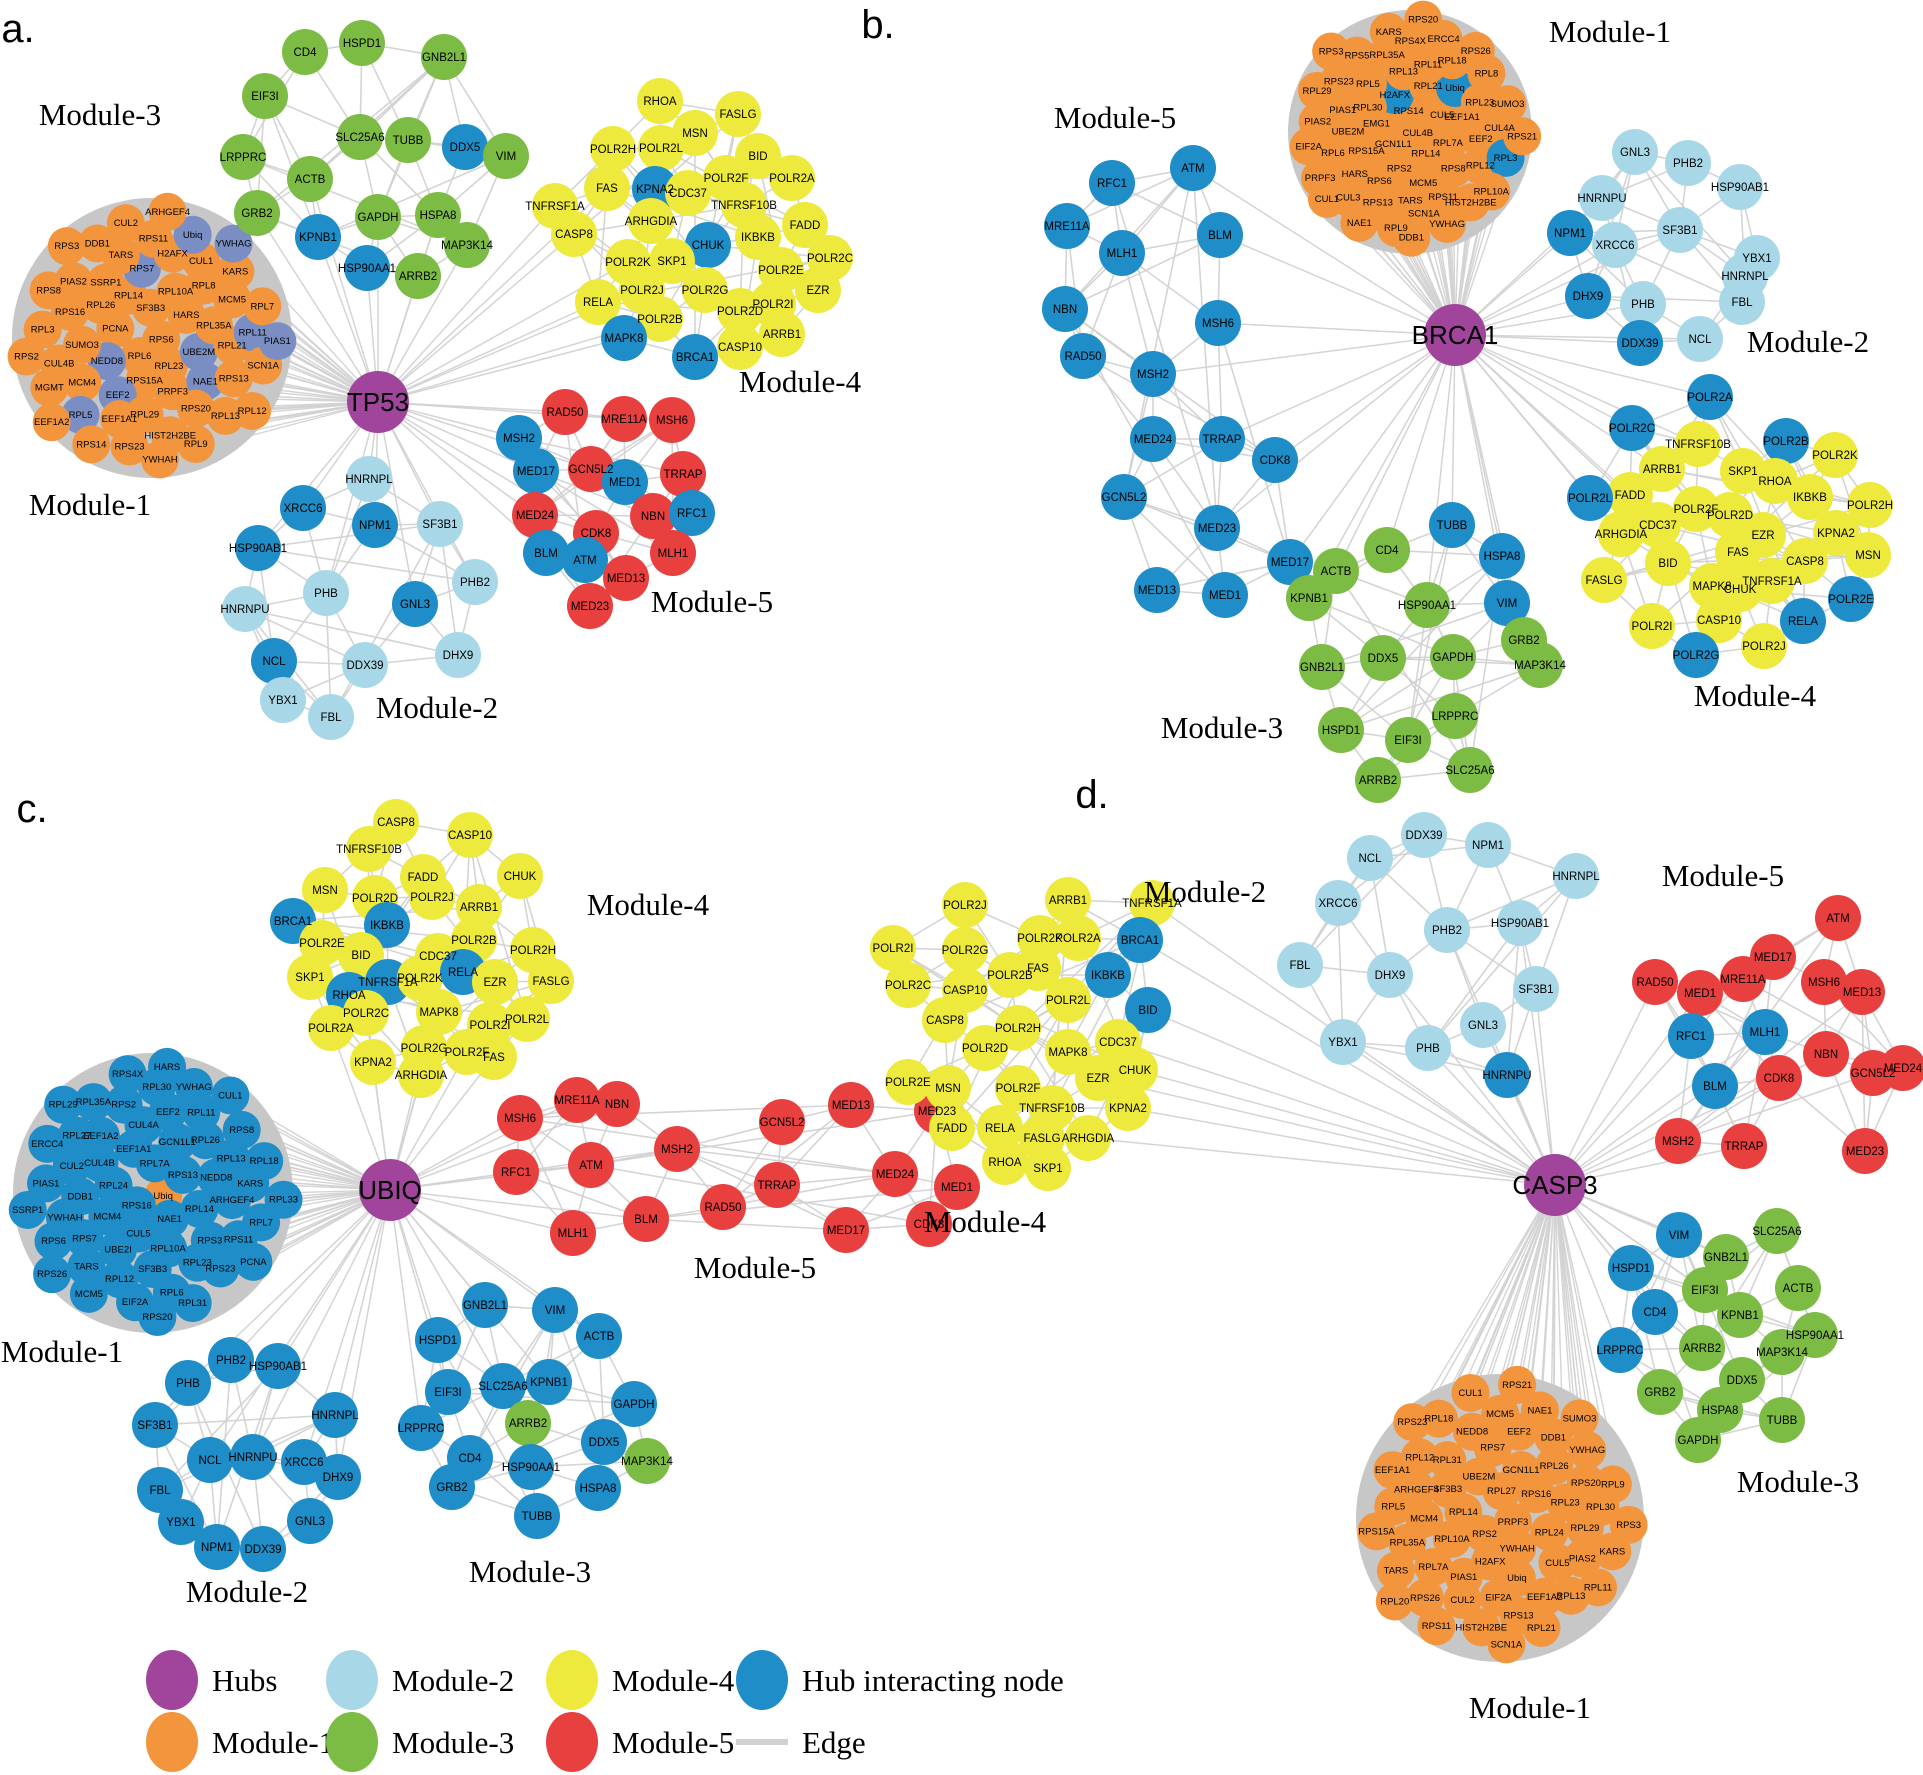 This screenshot has height=1775, width=1923. I want to click on gene-node-label: POLR2L, so click(661, 149).